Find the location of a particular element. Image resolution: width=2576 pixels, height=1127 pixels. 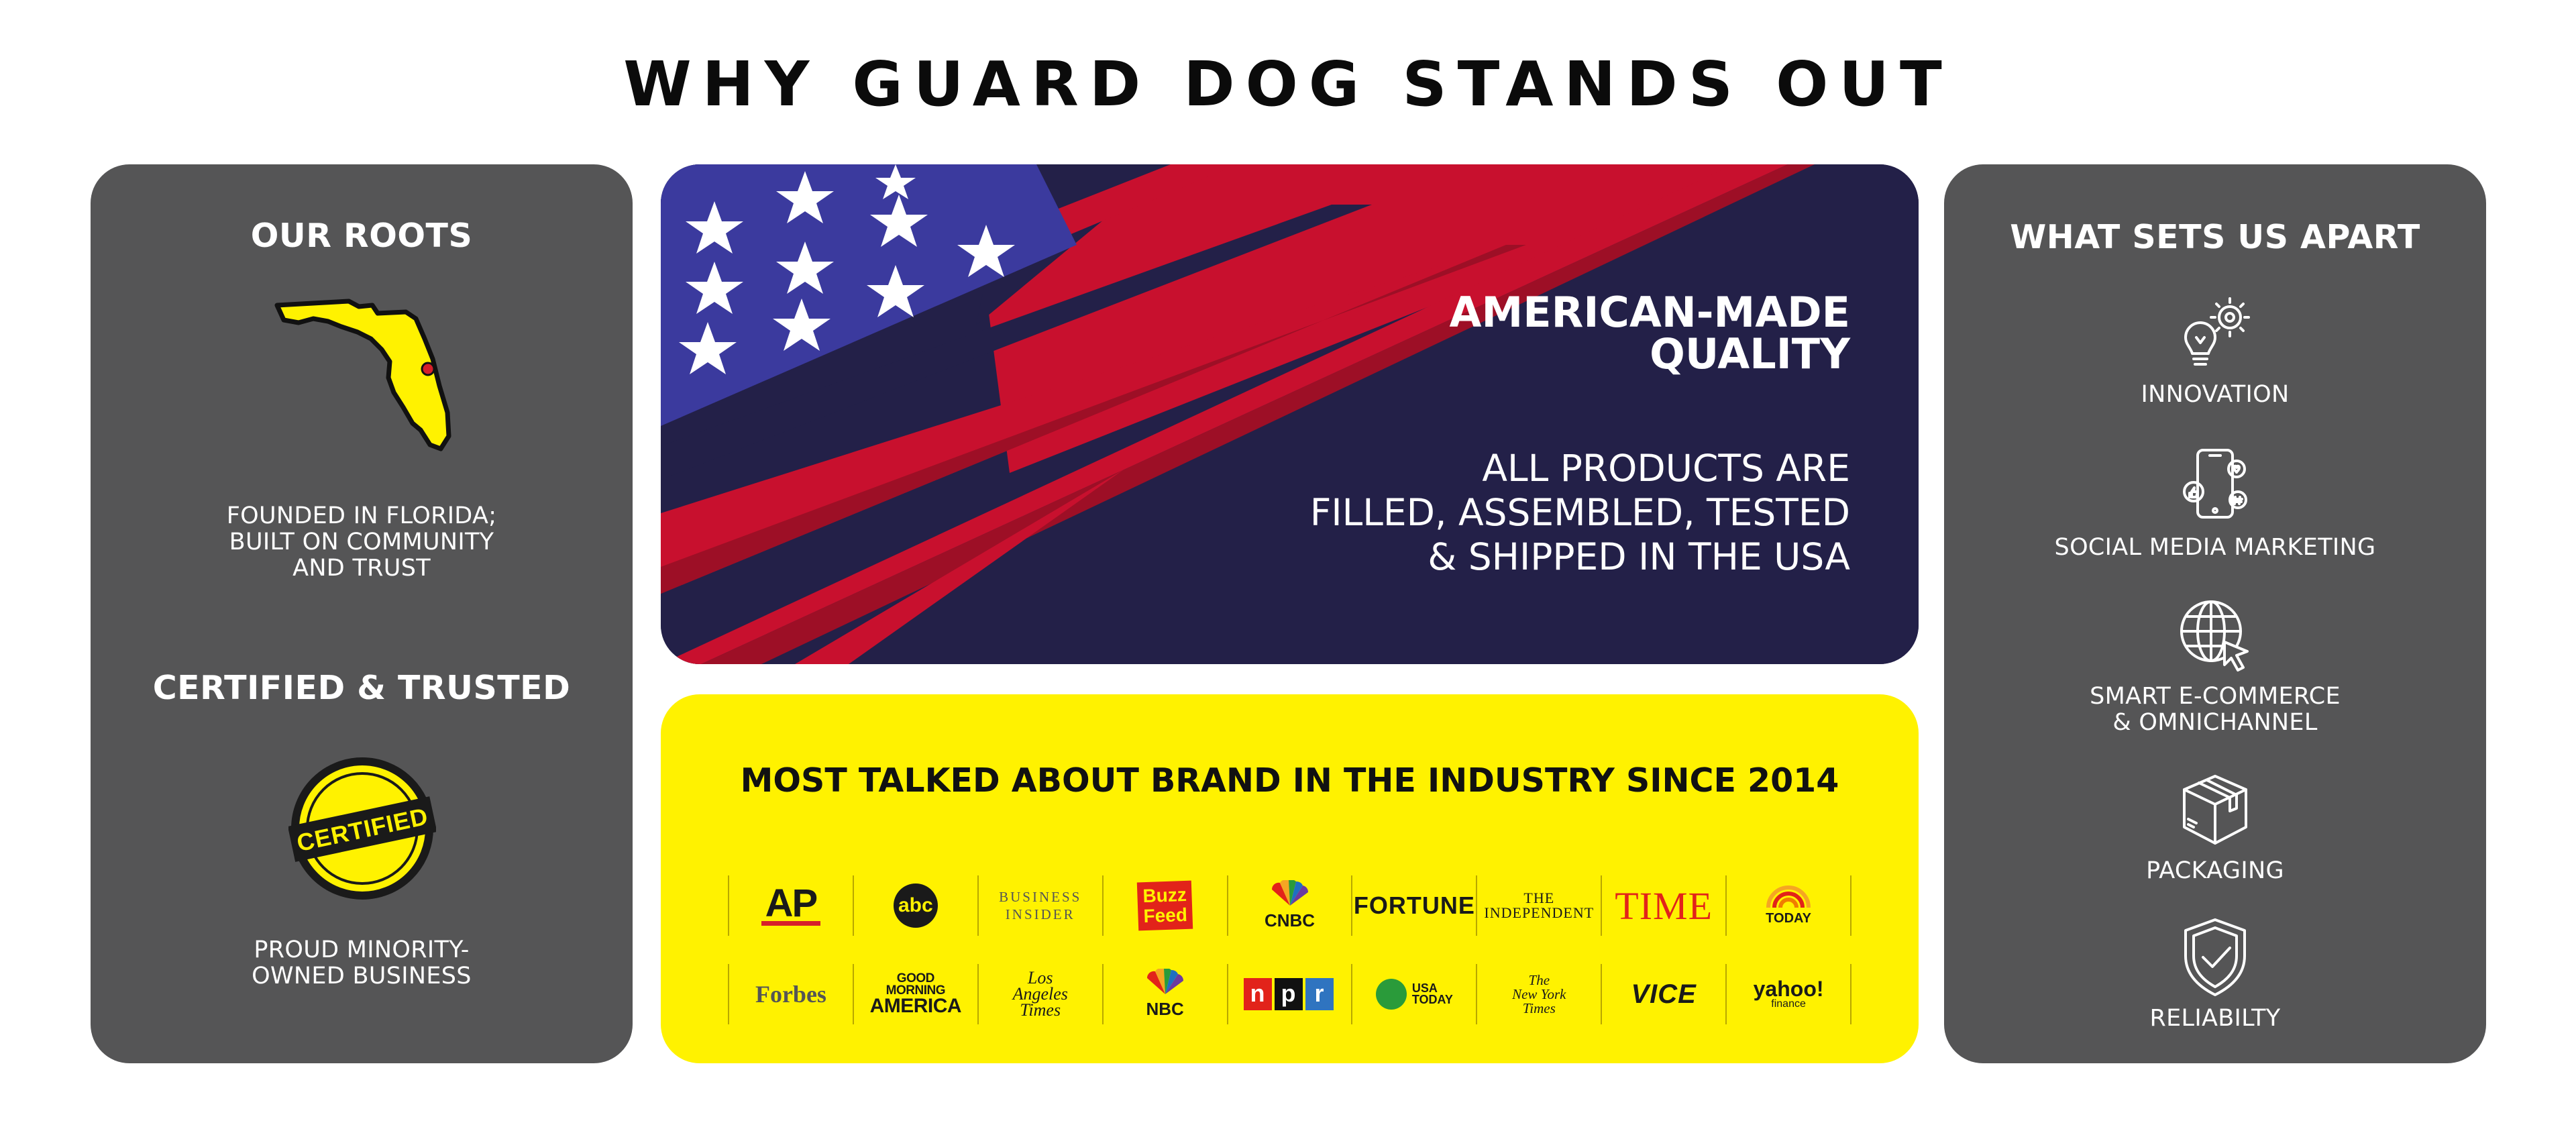

buzzfeed-logo: Buzz Feed is located at coordinates (1164, 905).